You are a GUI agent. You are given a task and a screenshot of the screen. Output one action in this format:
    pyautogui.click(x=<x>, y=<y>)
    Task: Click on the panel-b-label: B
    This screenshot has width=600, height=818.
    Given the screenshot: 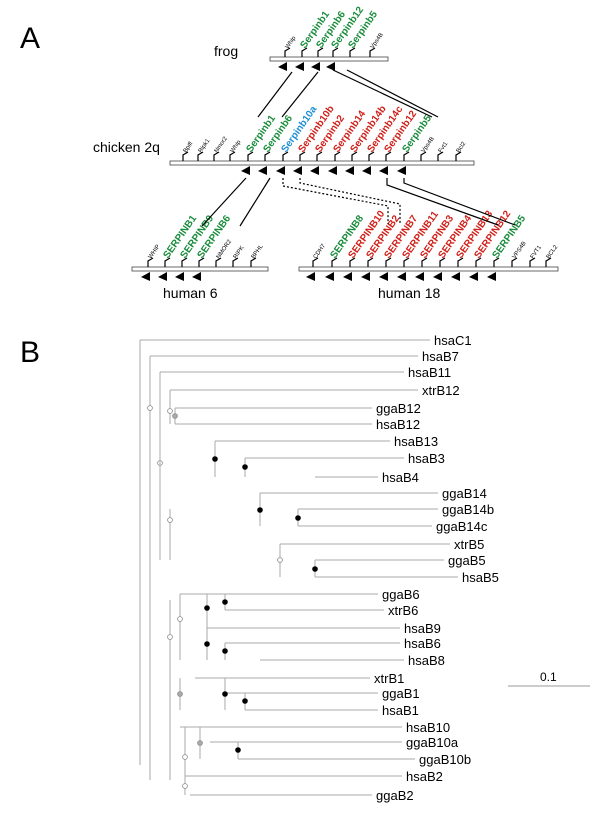 What is the action you would take?
    pyautogui.click(x=30, y=352)
    